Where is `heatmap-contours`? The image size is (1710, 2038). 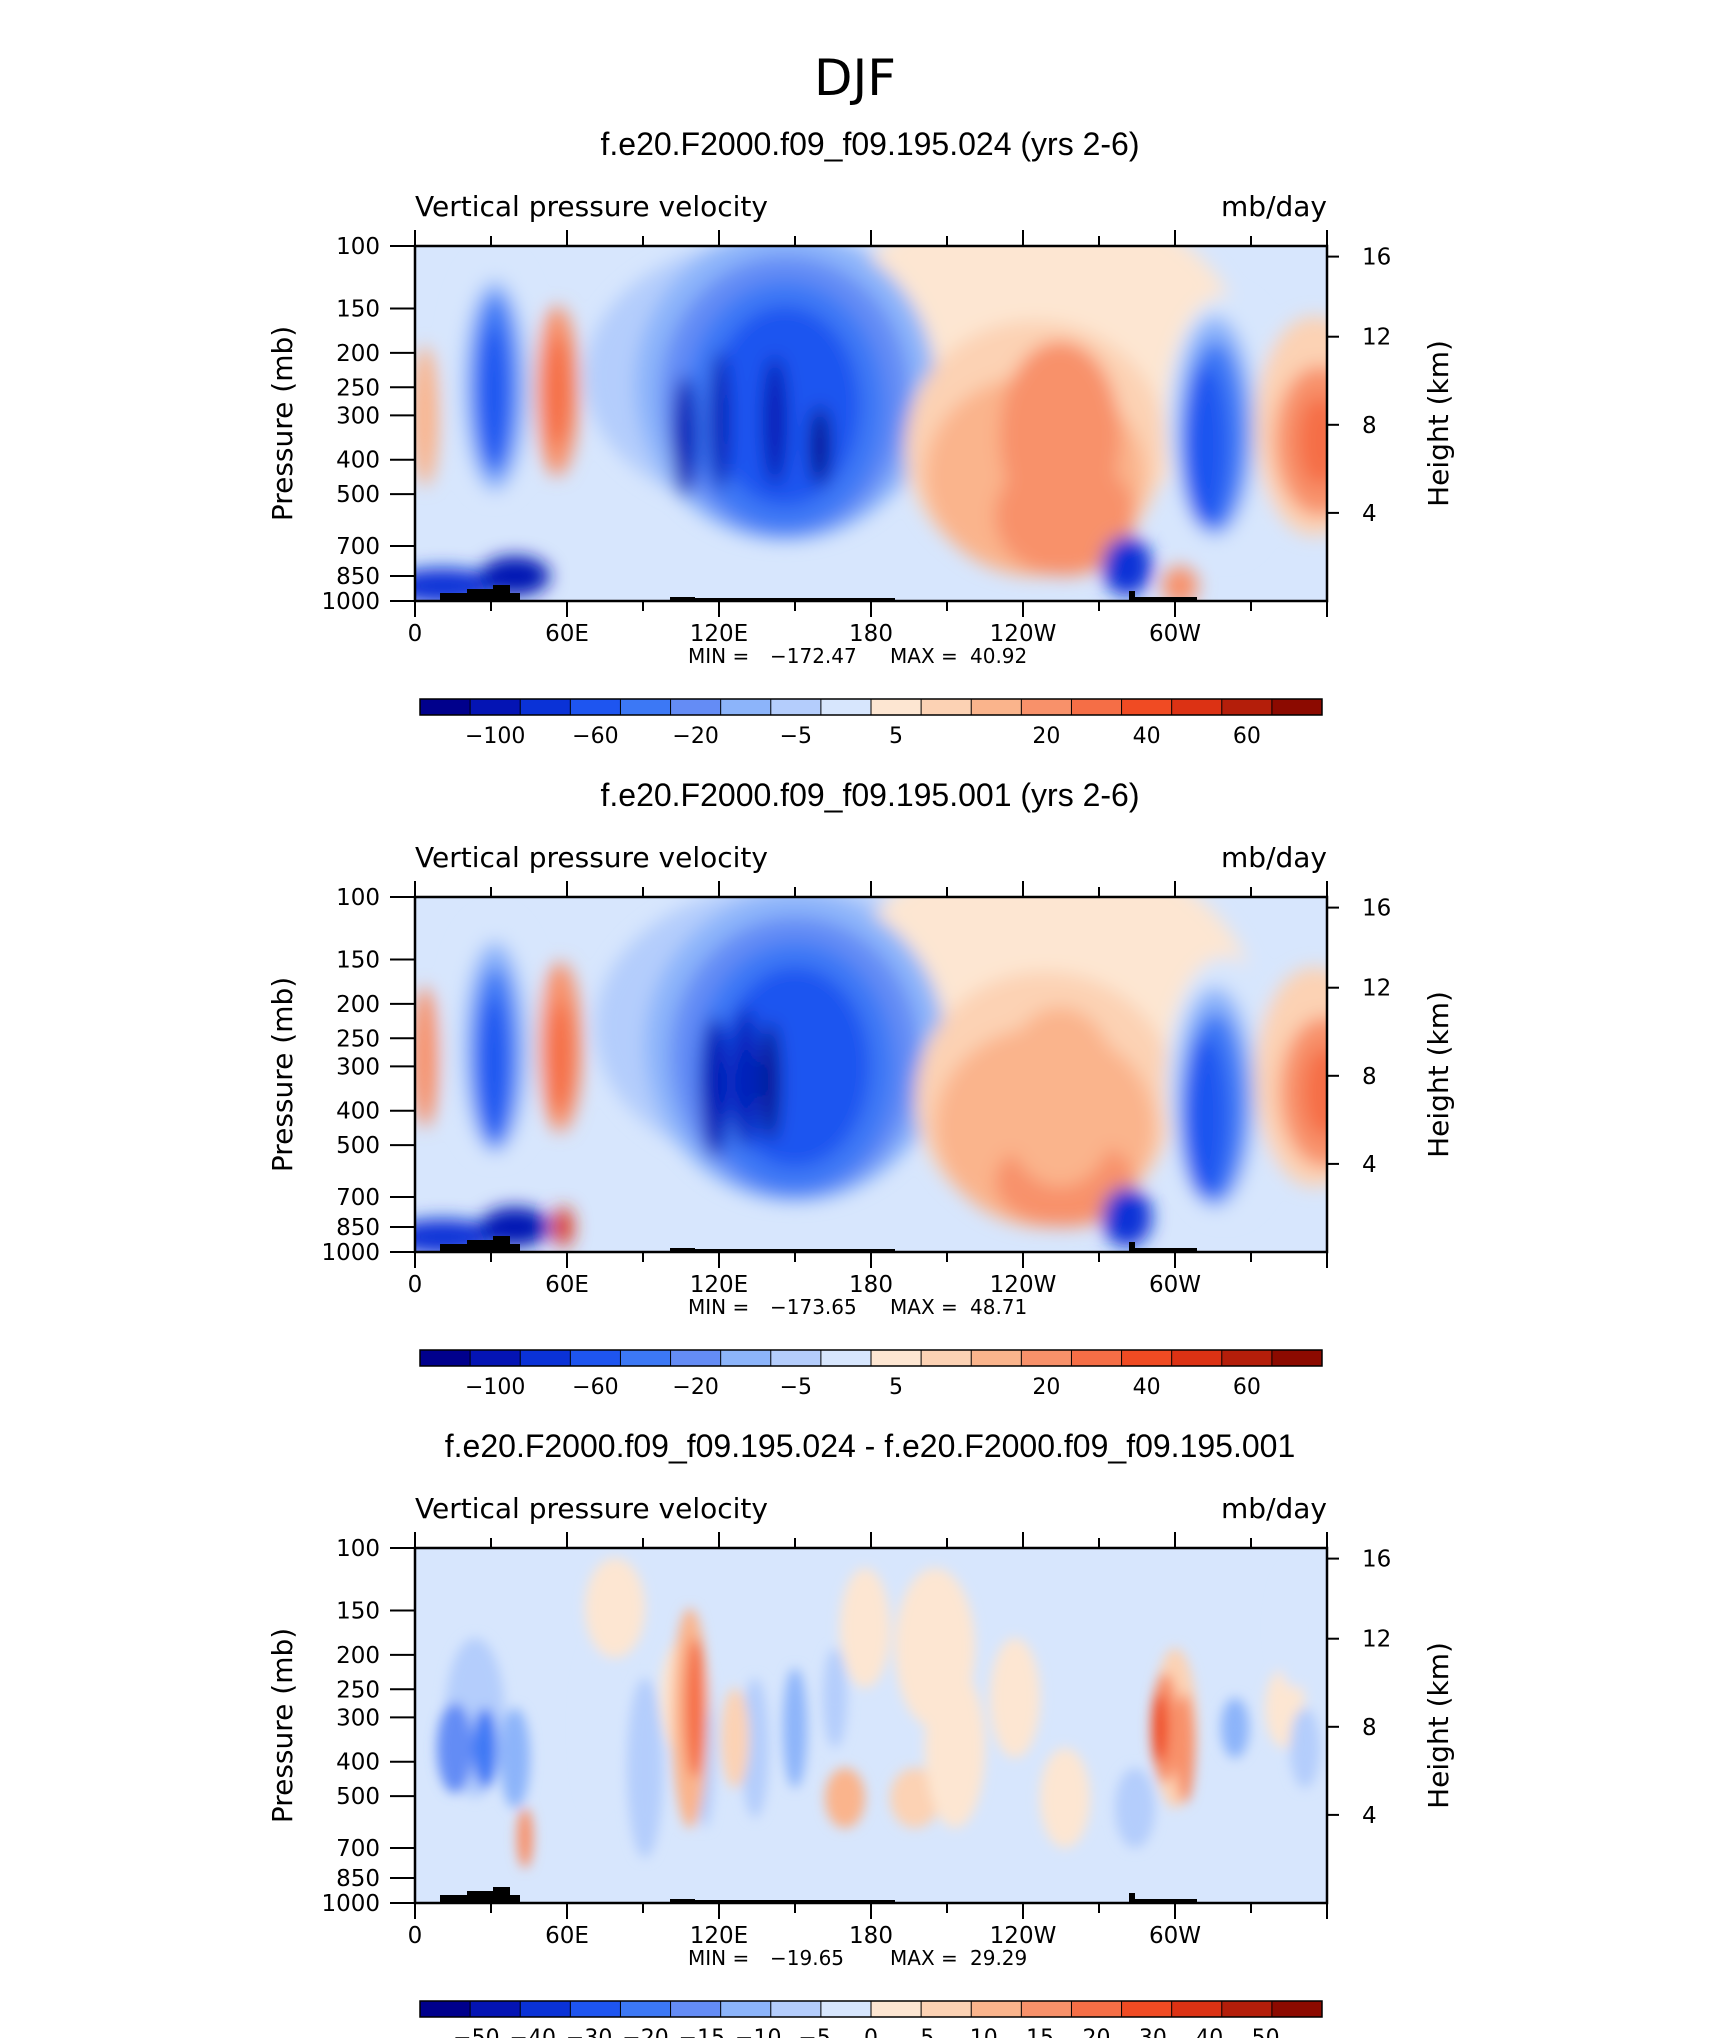 heatmap-contours is located at coordinates (878, 1713).